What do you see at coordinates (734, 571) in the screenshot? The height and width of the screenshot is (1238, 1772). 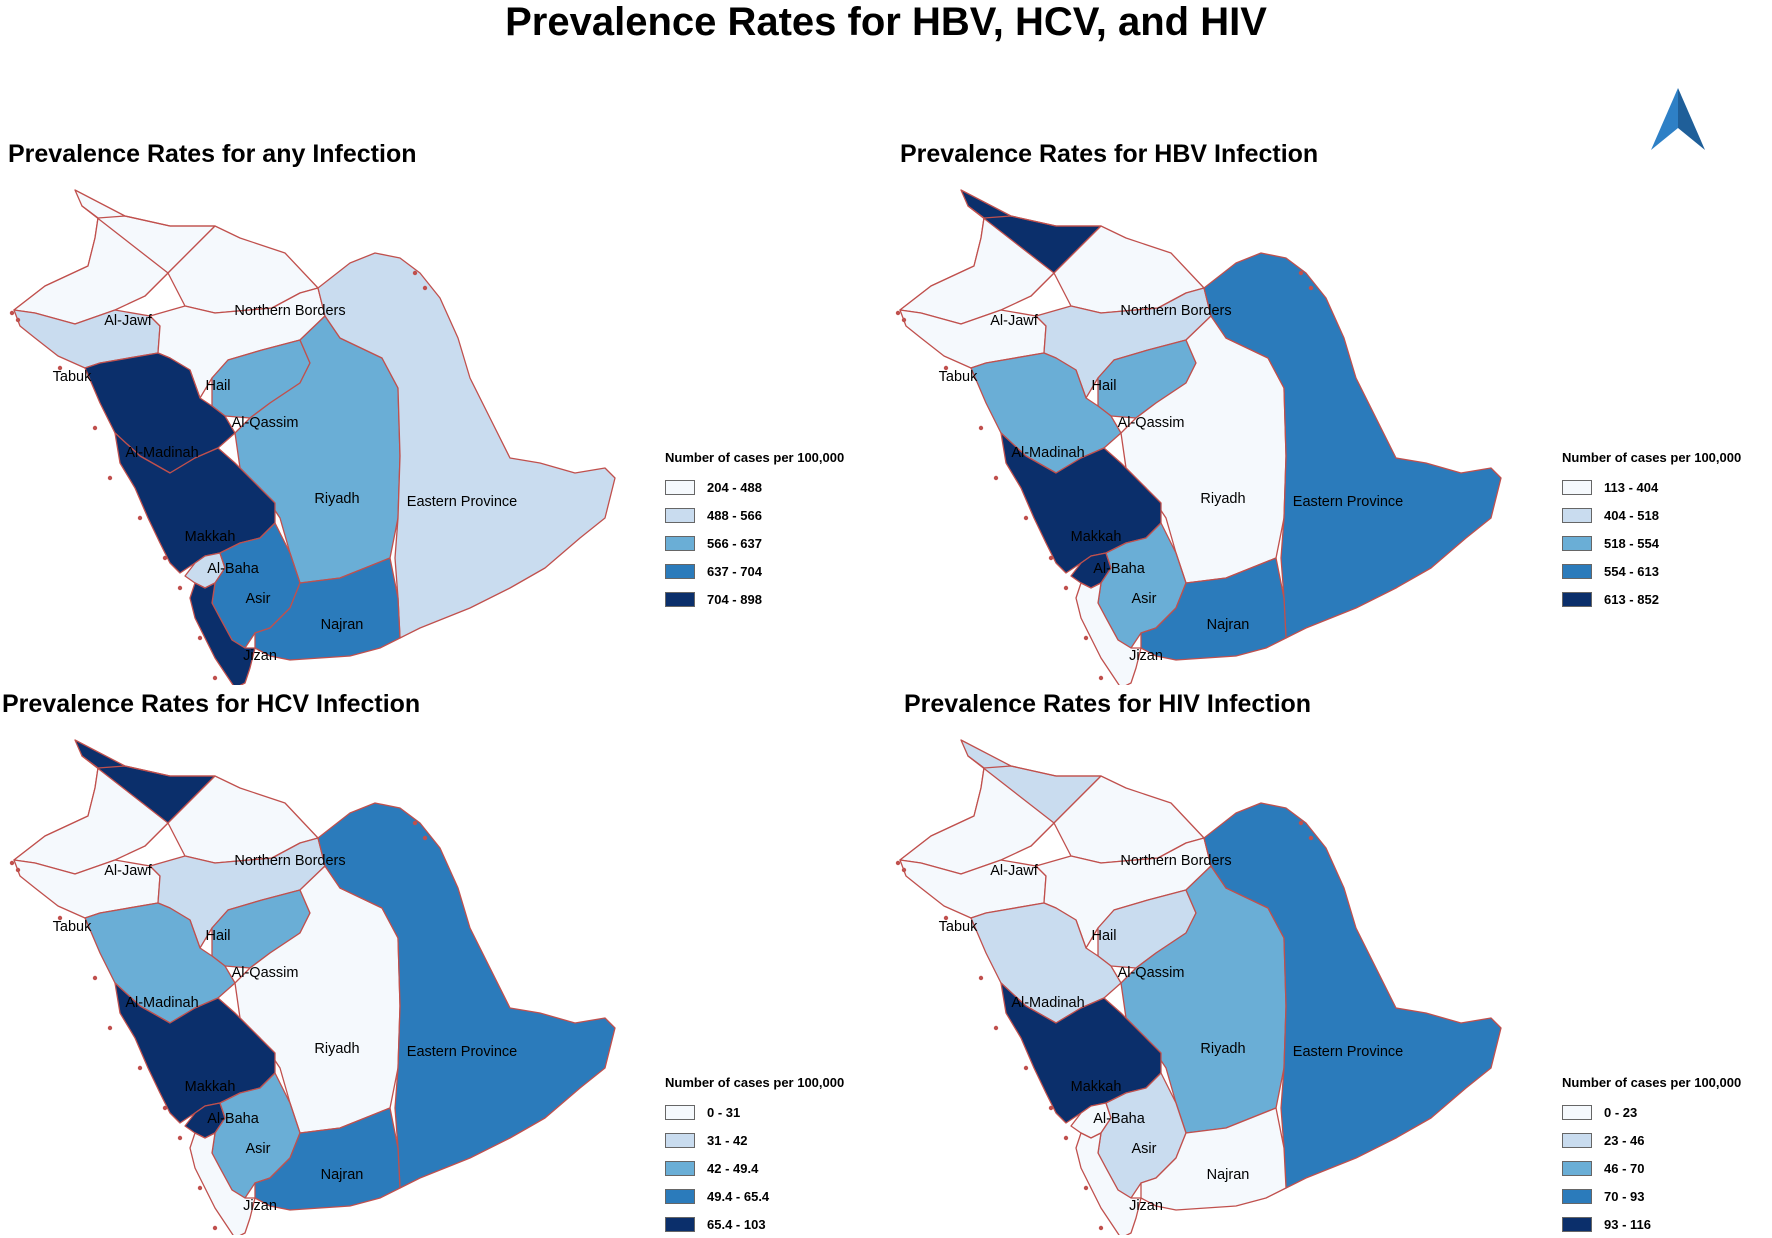 I see `legend-label: 637 - 704` at bounding box center [734, 571].